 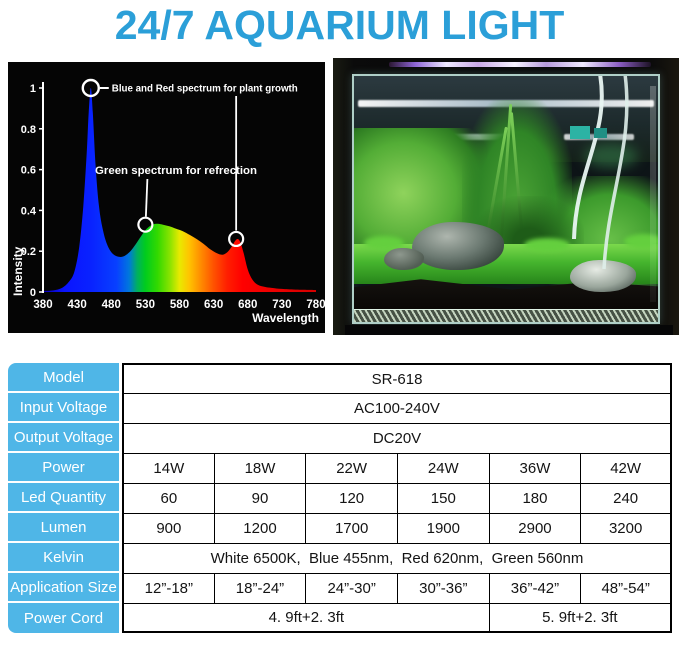 What do you see at coordinates (351, 468) in the screenshot?
I see `spec-value: 22W` at bounding box center [351, 468].